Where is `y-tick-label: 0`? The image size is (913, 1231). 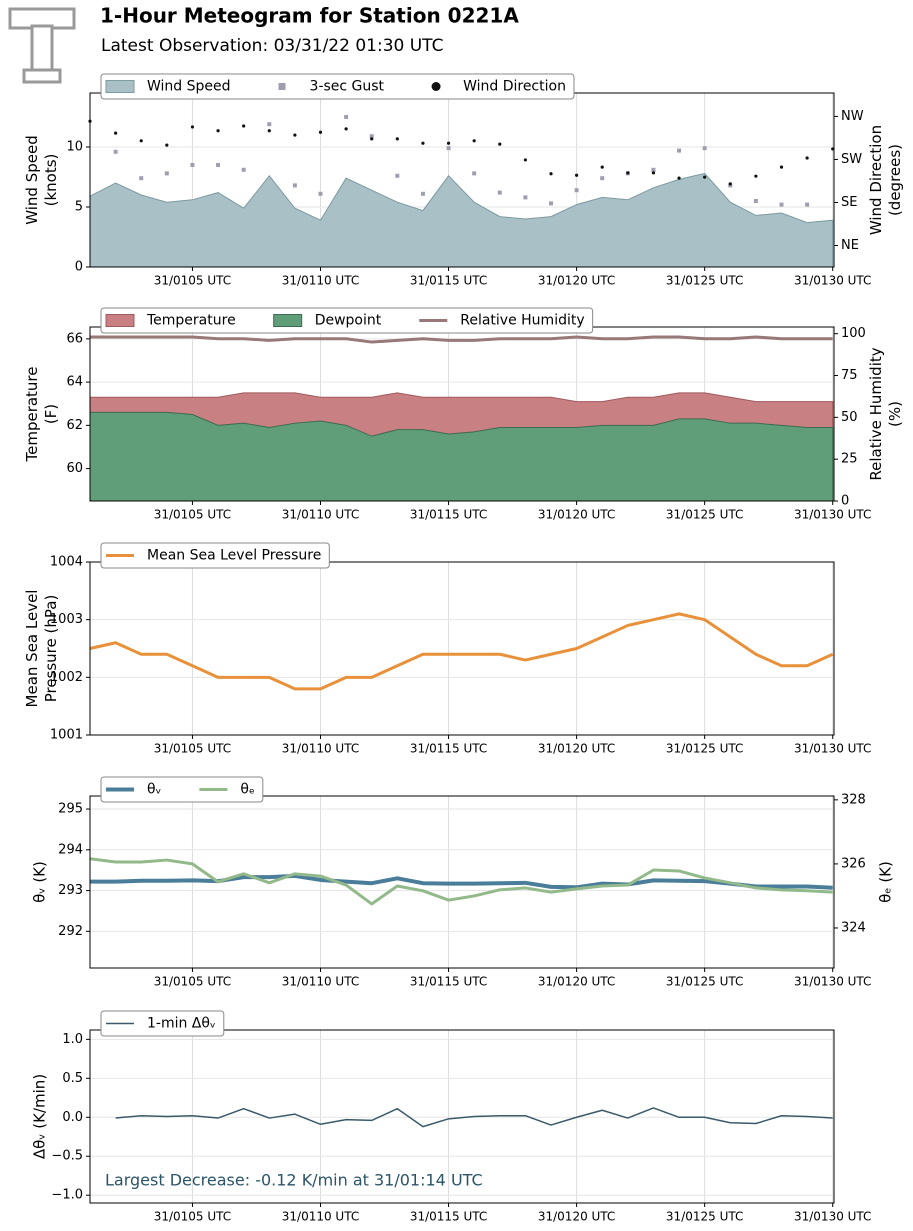
y-tick-label: 0 is located at coordinates (79, 267).